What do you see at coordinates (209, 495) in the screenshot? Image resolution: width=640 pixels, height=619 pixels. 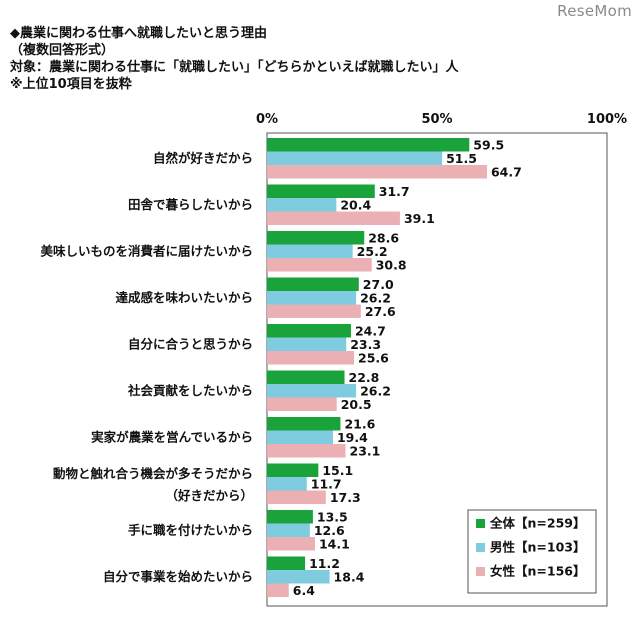 I see `category-label: （好きだから）` at bounding box center [209, 495].